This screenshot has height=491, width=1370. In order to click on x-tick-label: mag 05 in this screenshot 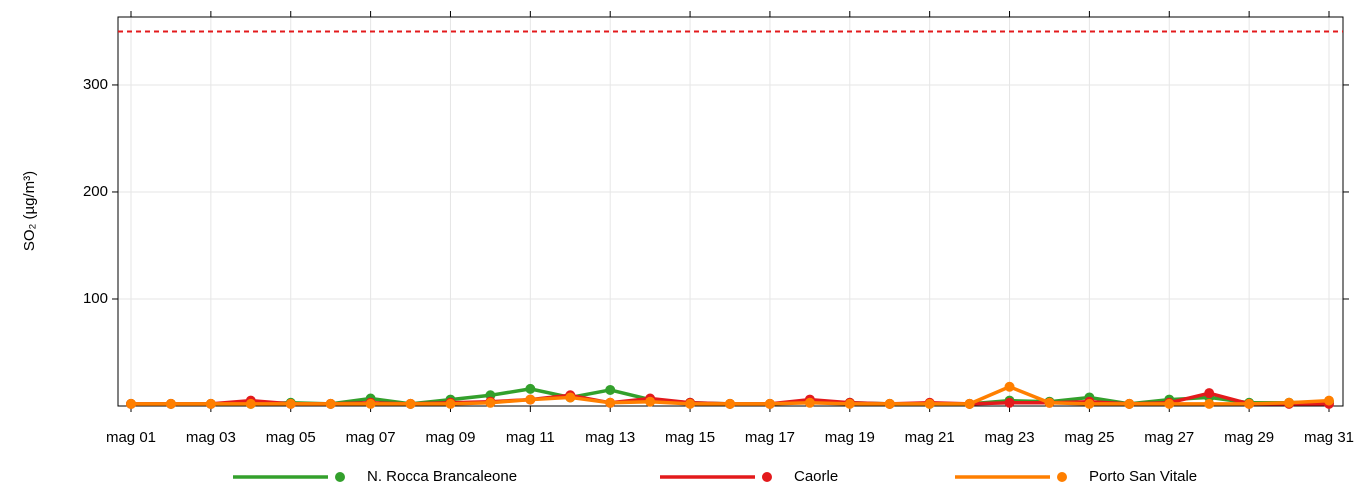, I will do `click(291, 437)`.